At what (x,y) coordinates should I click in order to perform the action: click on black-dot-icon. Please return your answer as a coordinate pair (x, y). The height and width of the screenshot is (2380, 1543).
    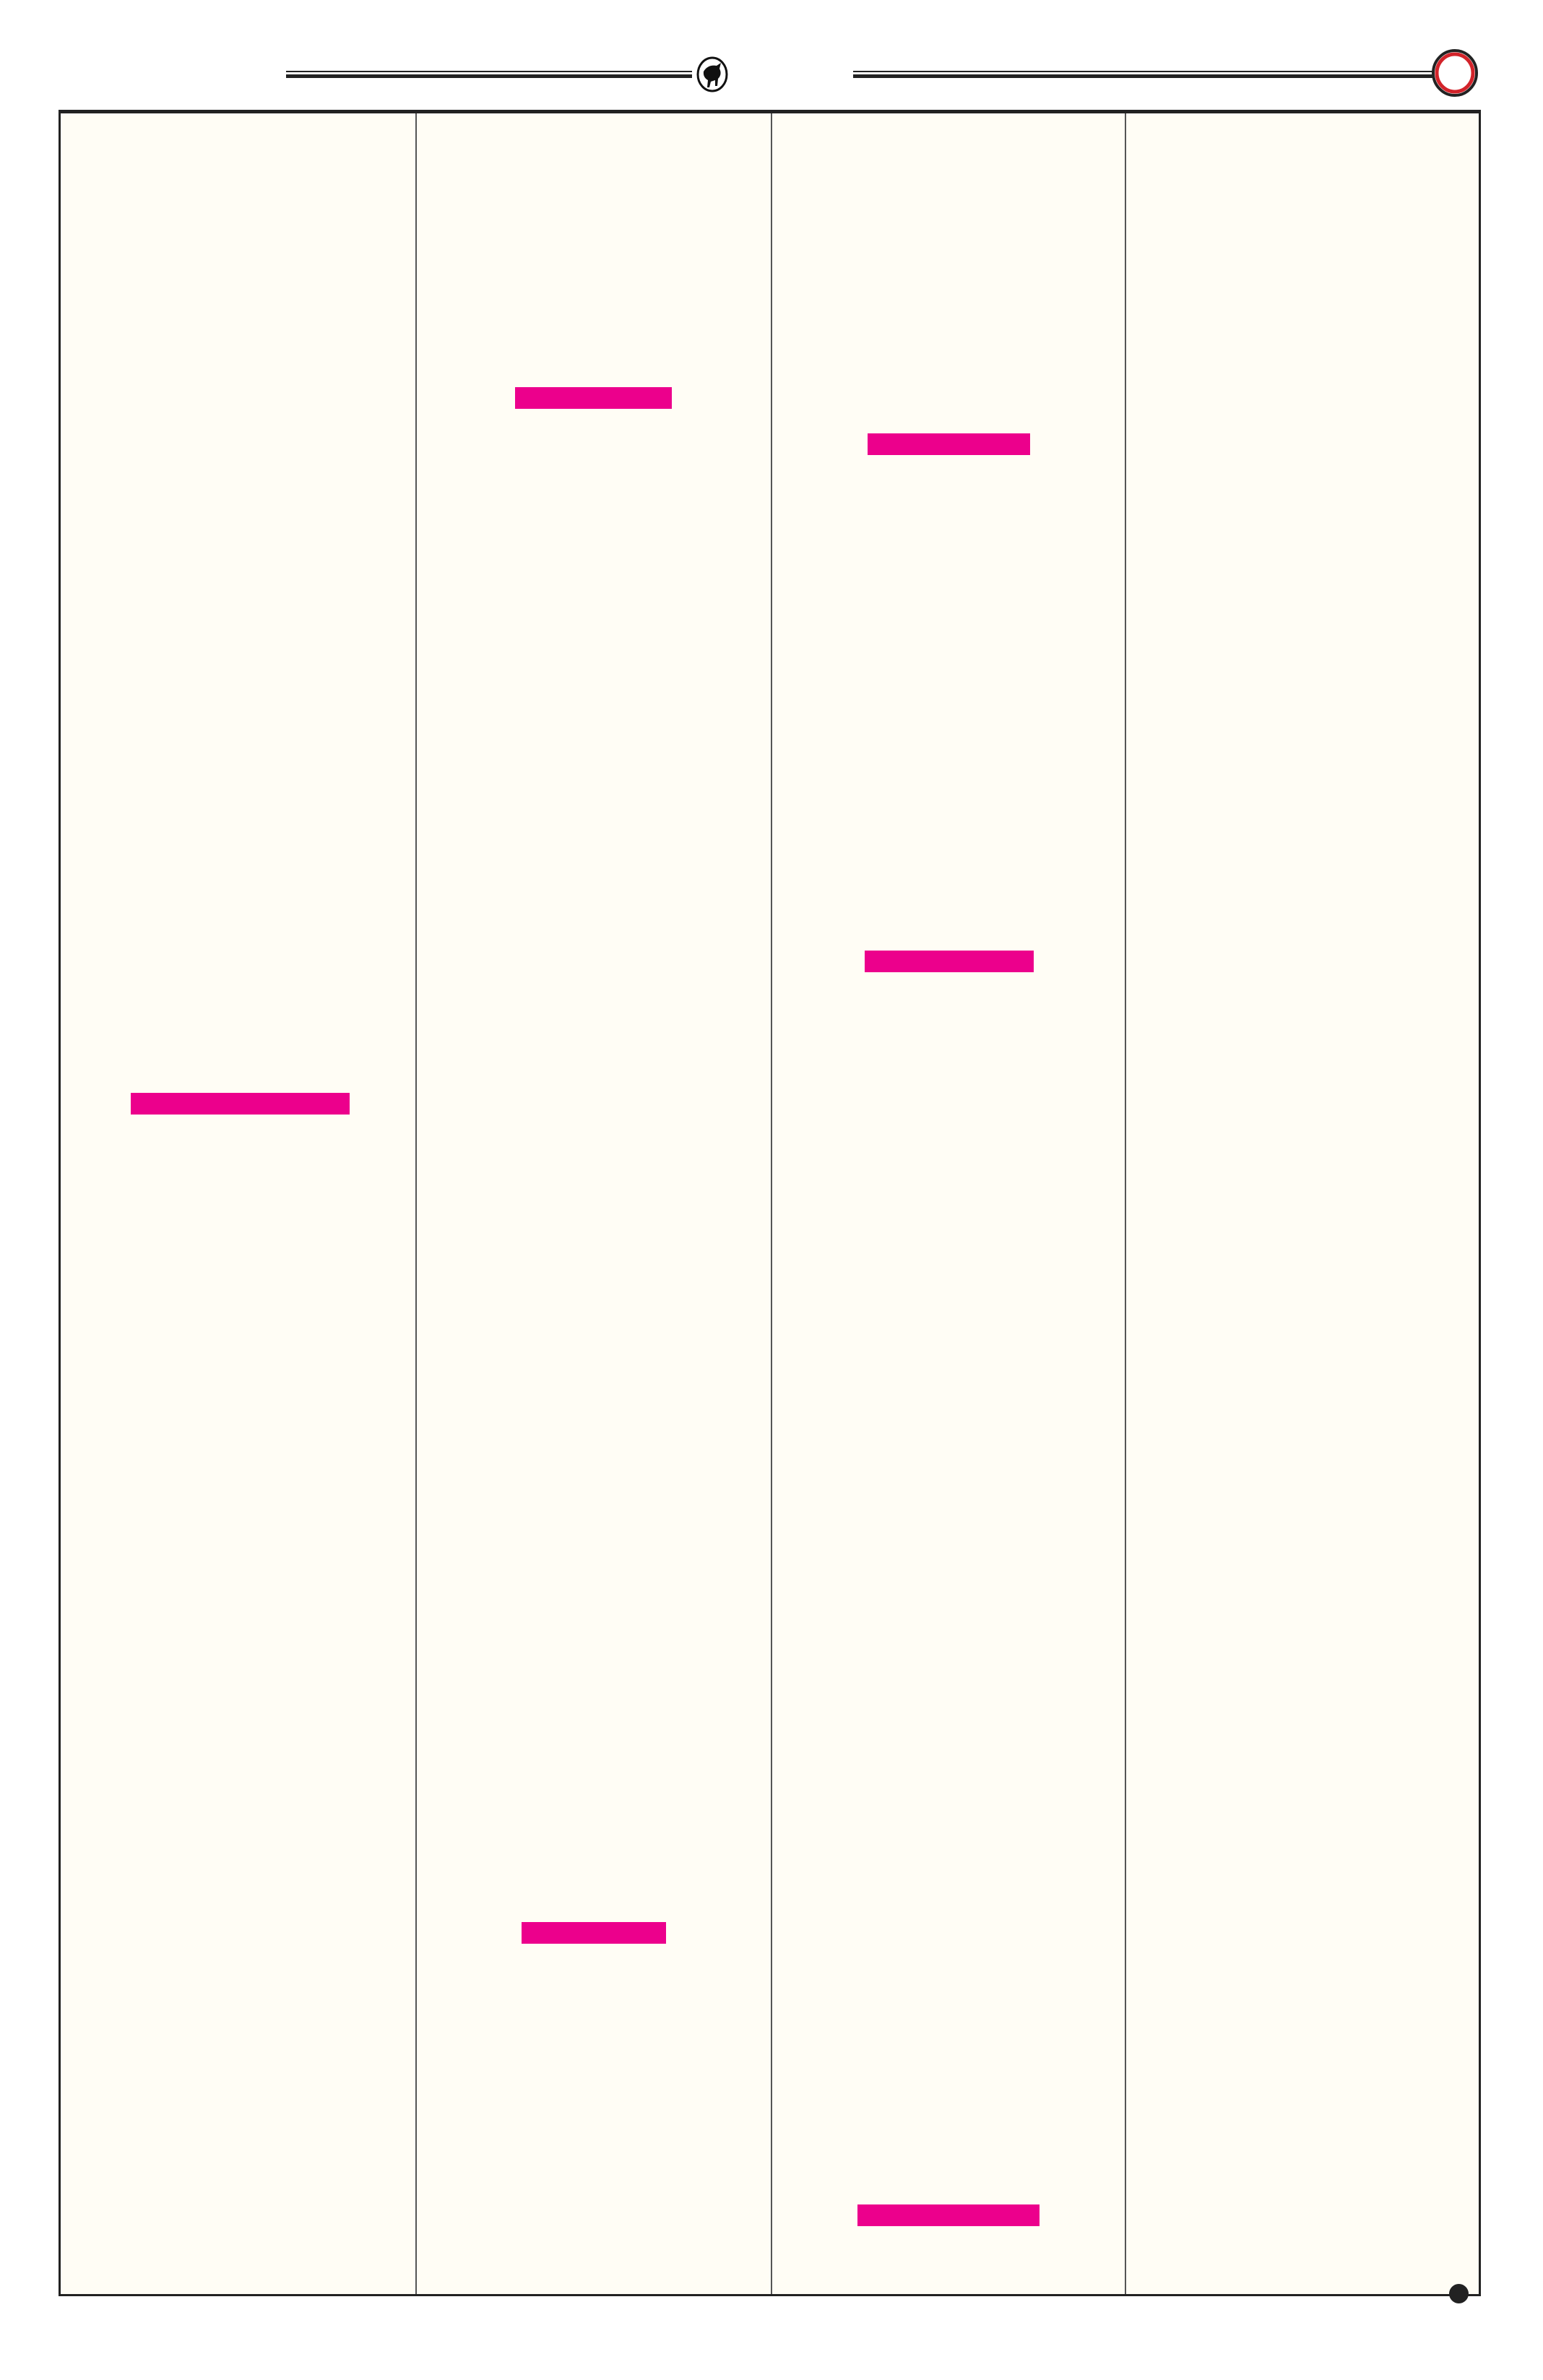
    Looking at the image, I should click on (1459, 2293).